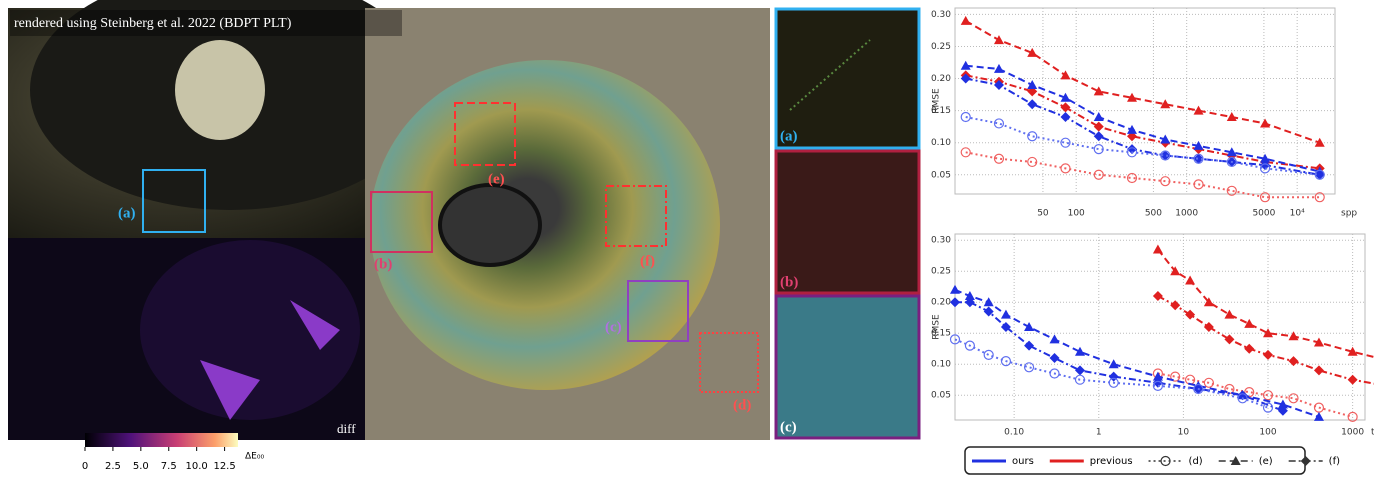 This screenshot has width=1374, height=481. What do you see at coordinates (636, 216) in the screenshot?
I see `box-f` at bounding box center [636, 216].